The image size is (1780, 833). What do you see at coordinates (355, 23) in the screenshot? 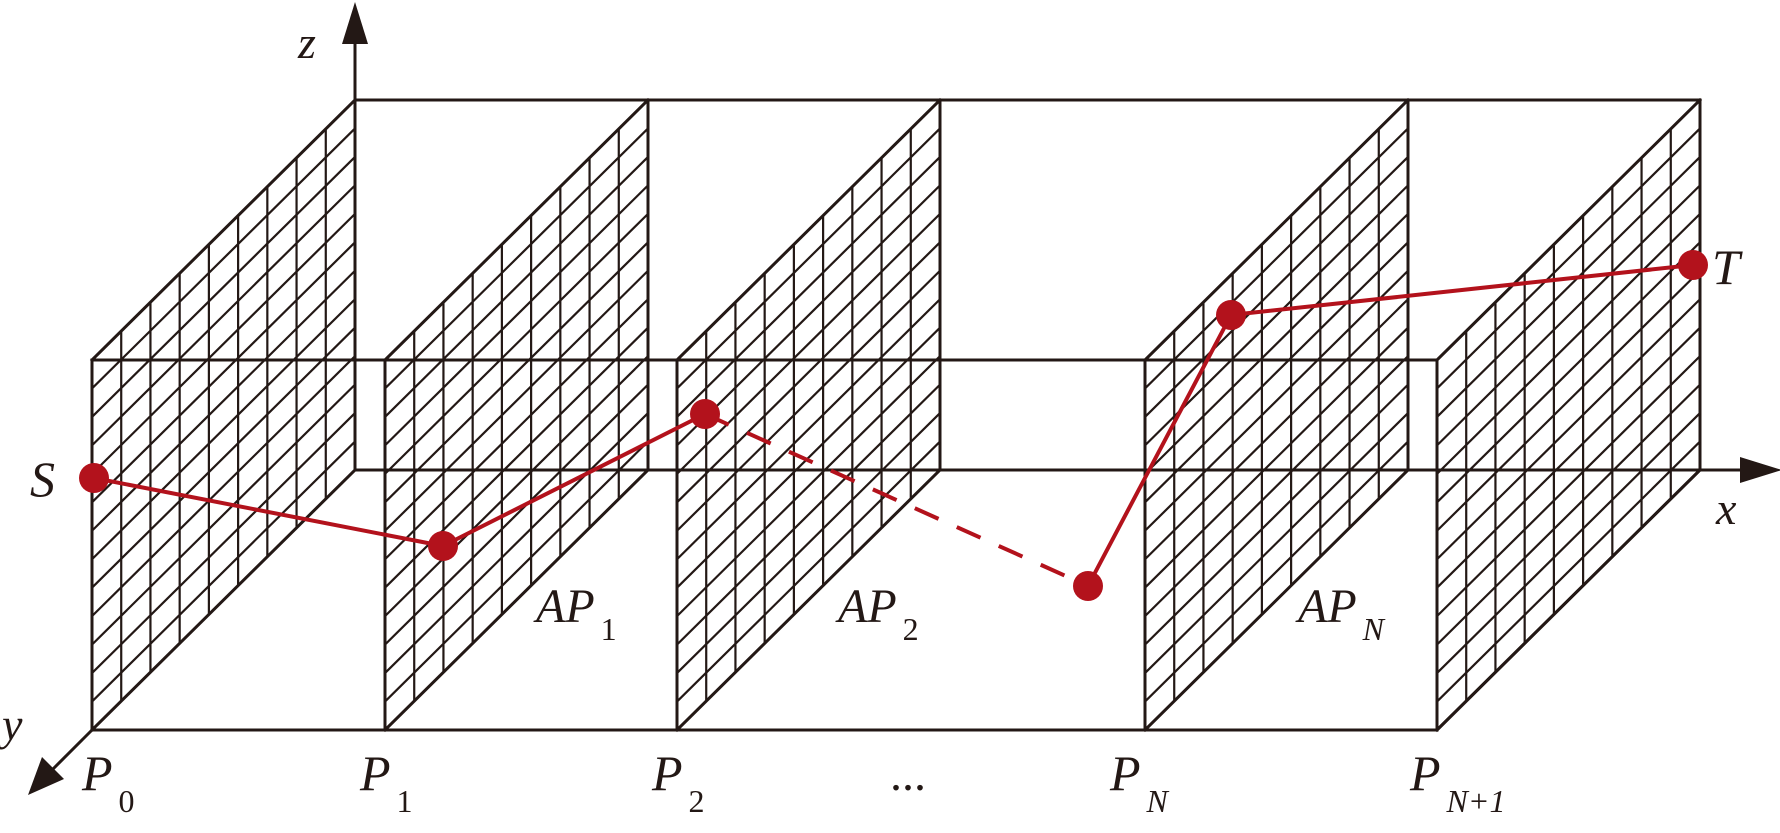
I see `z-axis-arrowhead` at bounding box center [355, 23].